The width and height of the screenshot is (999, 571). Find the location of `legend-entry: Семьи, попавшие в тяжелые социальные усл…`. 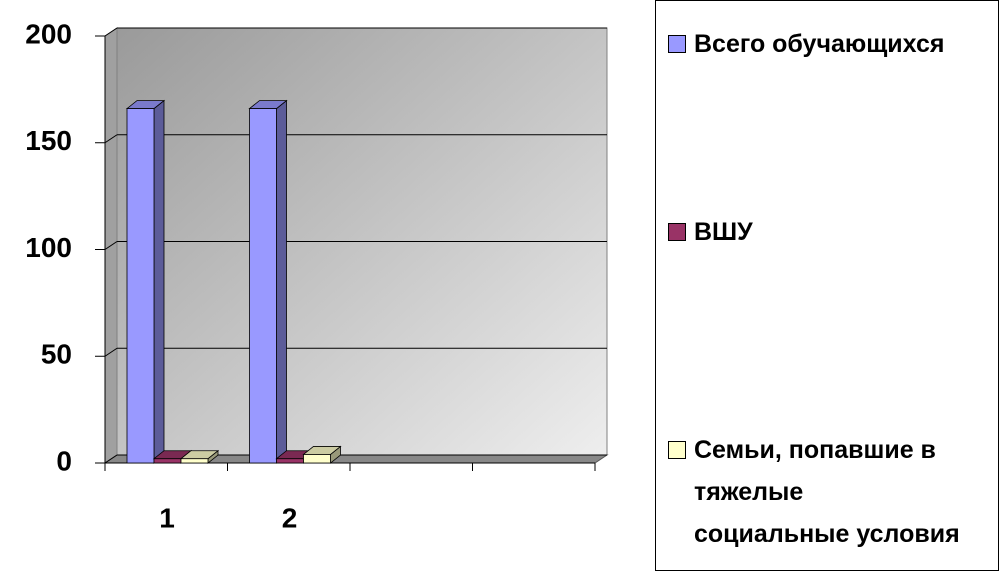

legend-entry: Семьи, попавшие в тяжелые социальные усл… is located at coordinates (828, 492).